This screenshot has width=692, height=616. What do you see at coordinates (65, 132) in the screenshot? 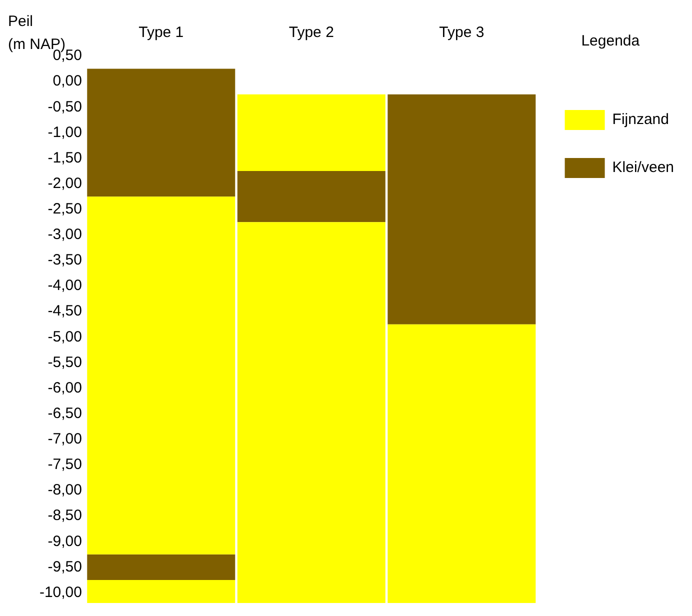
I see `y-tick-label: -1,00` at bounding box center [65, 132].